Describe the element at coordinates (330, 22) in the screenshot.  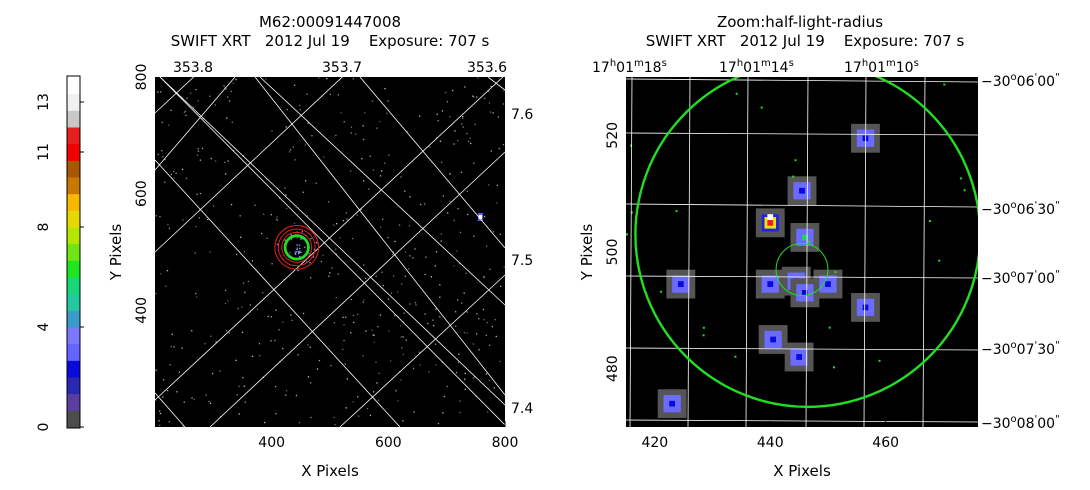
I see `left-title: M62:00091447008` at that location.